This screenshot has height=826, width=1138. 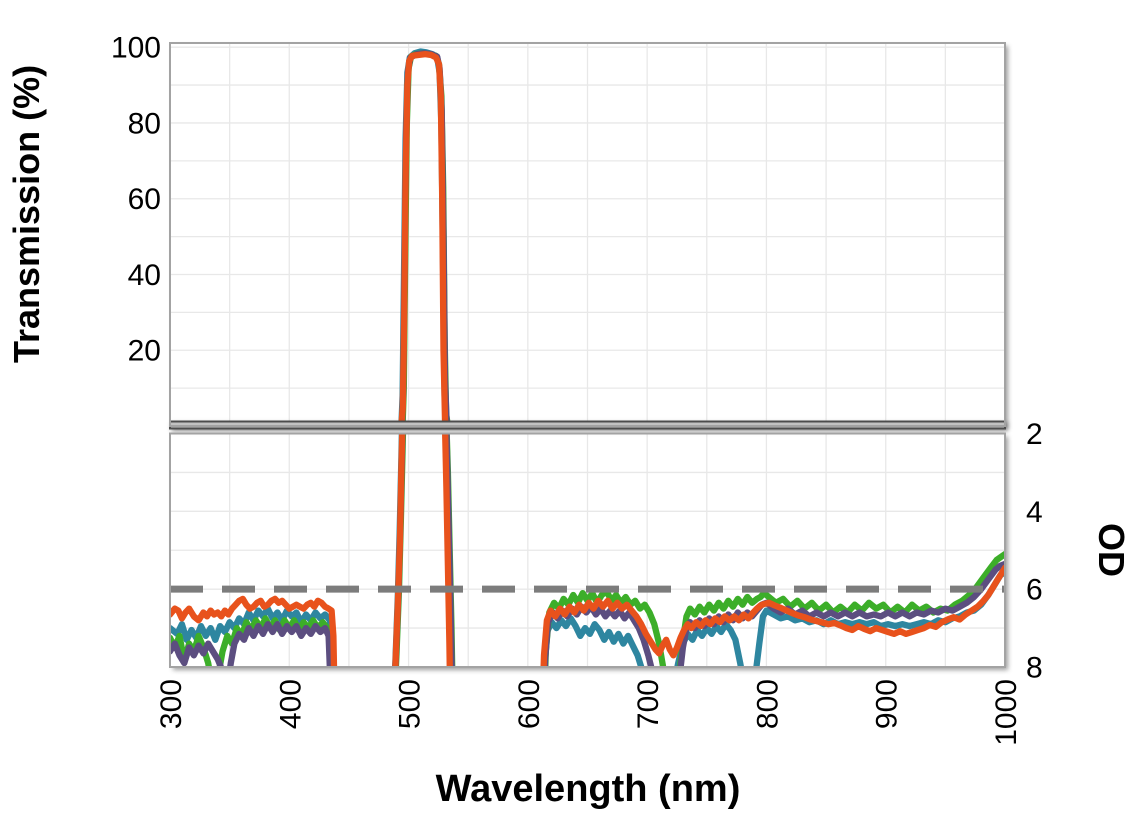 What do you see at coordinates (144, 123) in the screenshot?
I see `transmission-tick-label: 80` at bounding box center [144, 123].